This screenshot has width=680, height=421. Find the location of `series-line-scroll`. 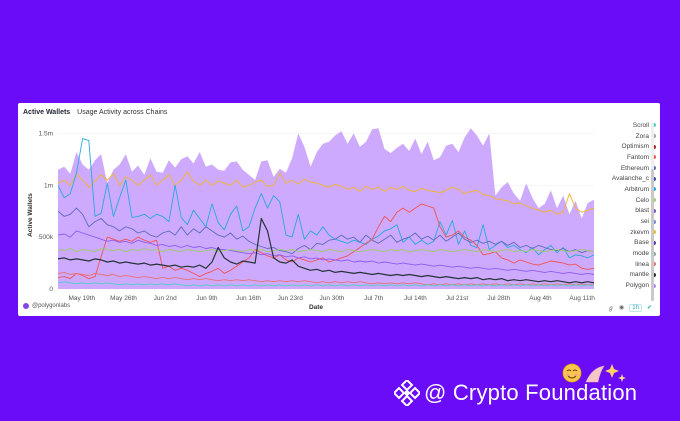

series-line-scroll is located at coordinates (326, 284).